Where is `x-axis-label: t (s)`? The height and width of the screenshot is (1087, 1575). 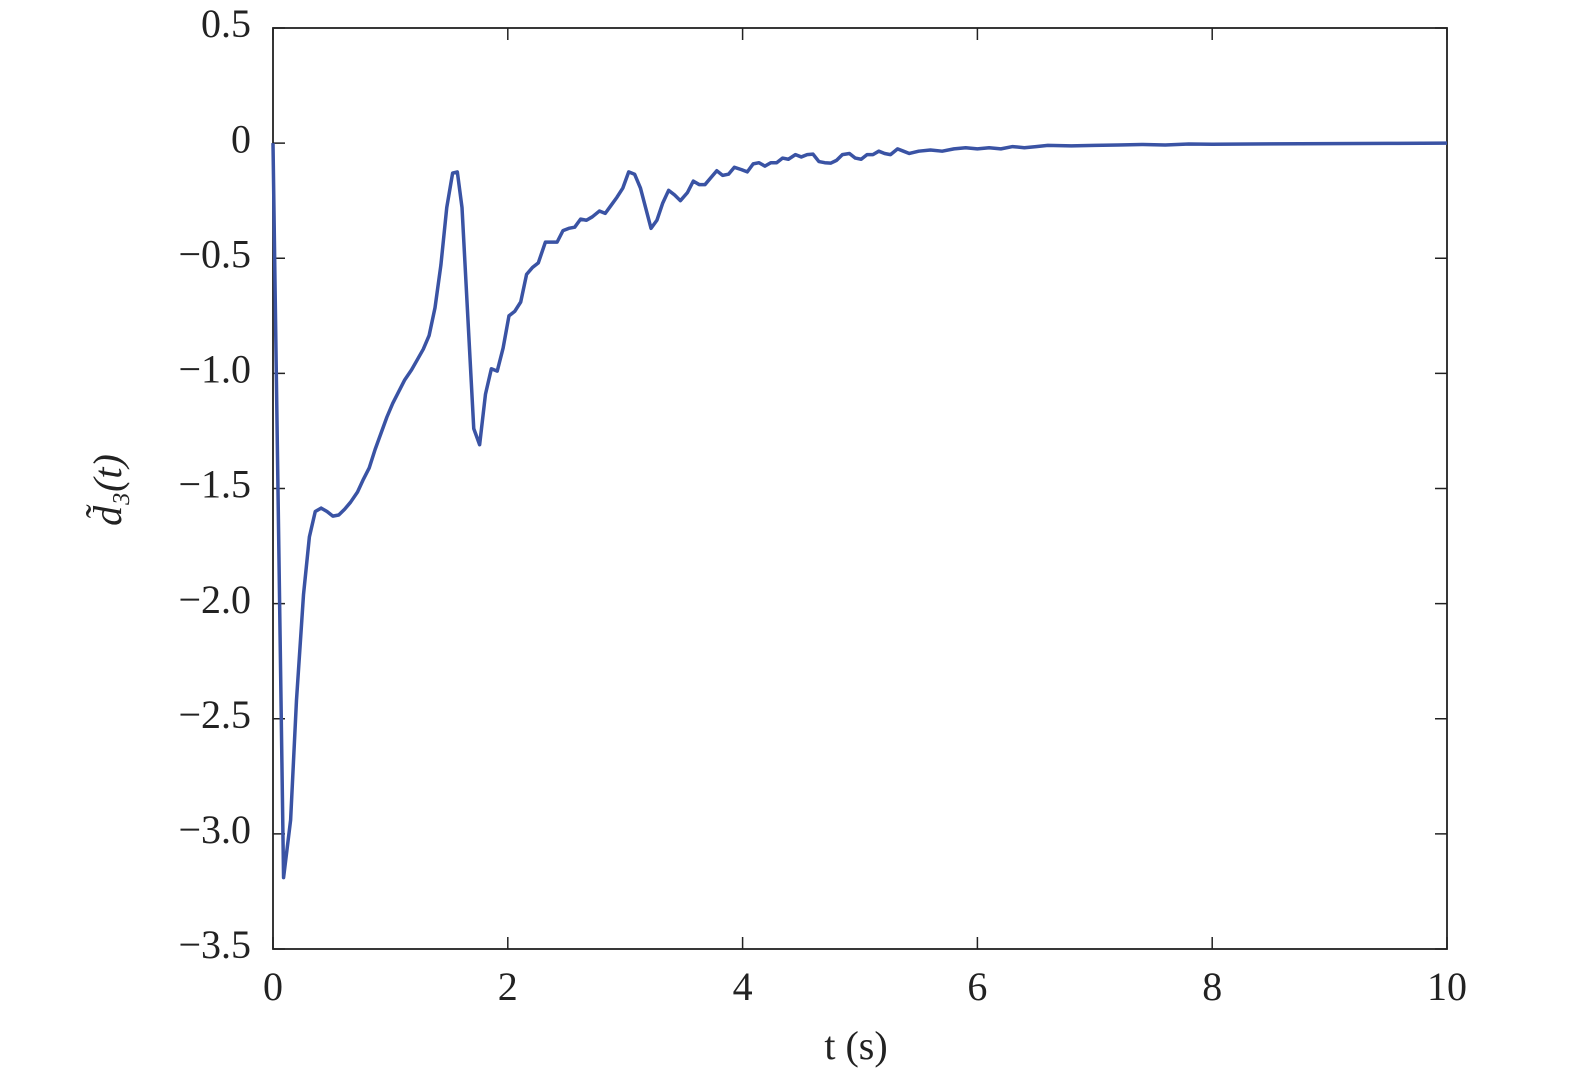 x-axis-label: t (s) is located at coordinates (855, 1045).